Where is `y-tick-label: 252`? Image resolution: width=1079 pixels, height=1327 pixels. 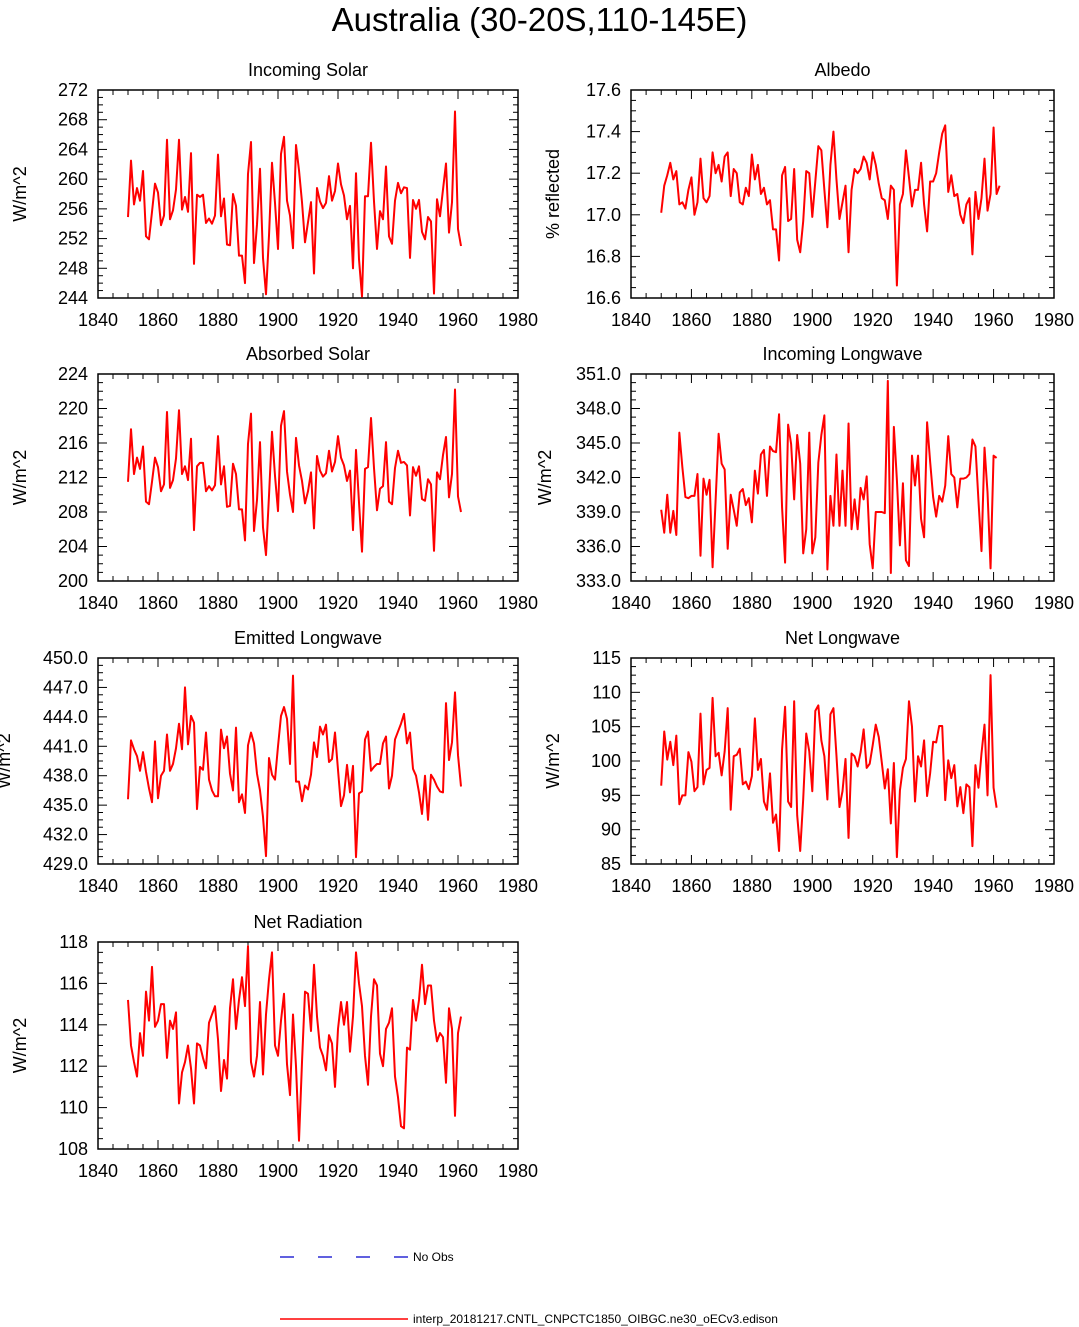 y-tick-label: 252 is located at coordinates (73, 239).